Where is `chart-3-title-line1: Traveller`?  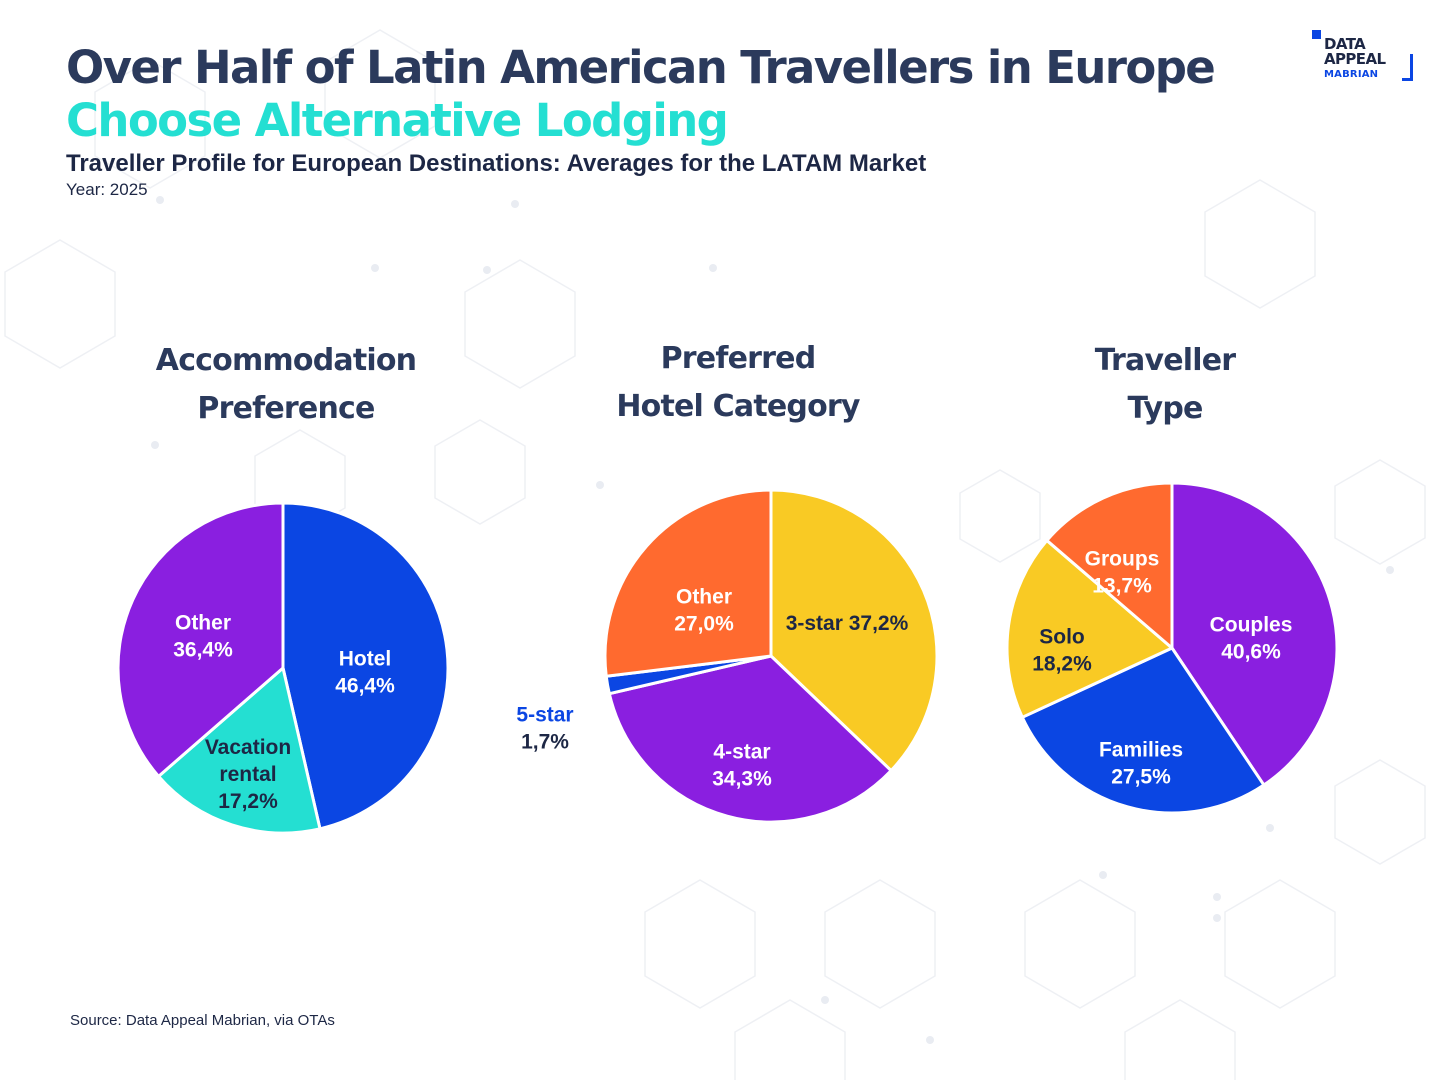
chart-3-title-line1: Traveller is located at coordinates (1165, 360).